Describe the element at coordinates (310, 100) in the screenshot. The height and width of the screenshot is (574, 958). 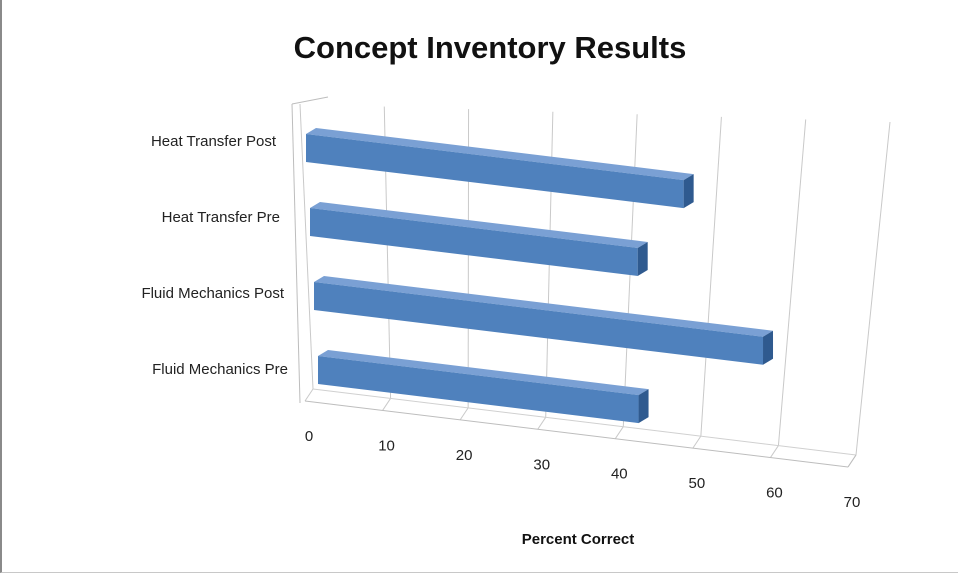
I see `left-wall-top` at that location.